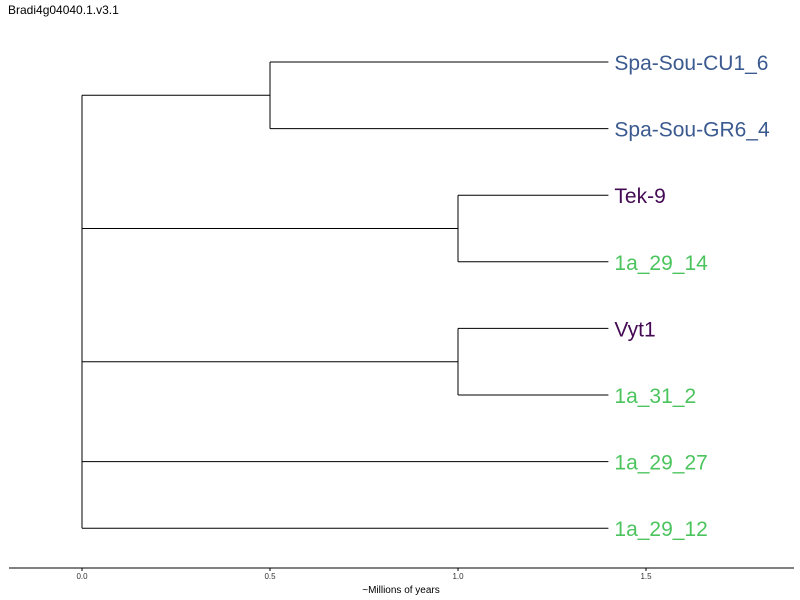 The height and width of the screenshot is (600, 800). I want to click on tip-label: Spa-Sou-CU1_6, so click(691, 63).